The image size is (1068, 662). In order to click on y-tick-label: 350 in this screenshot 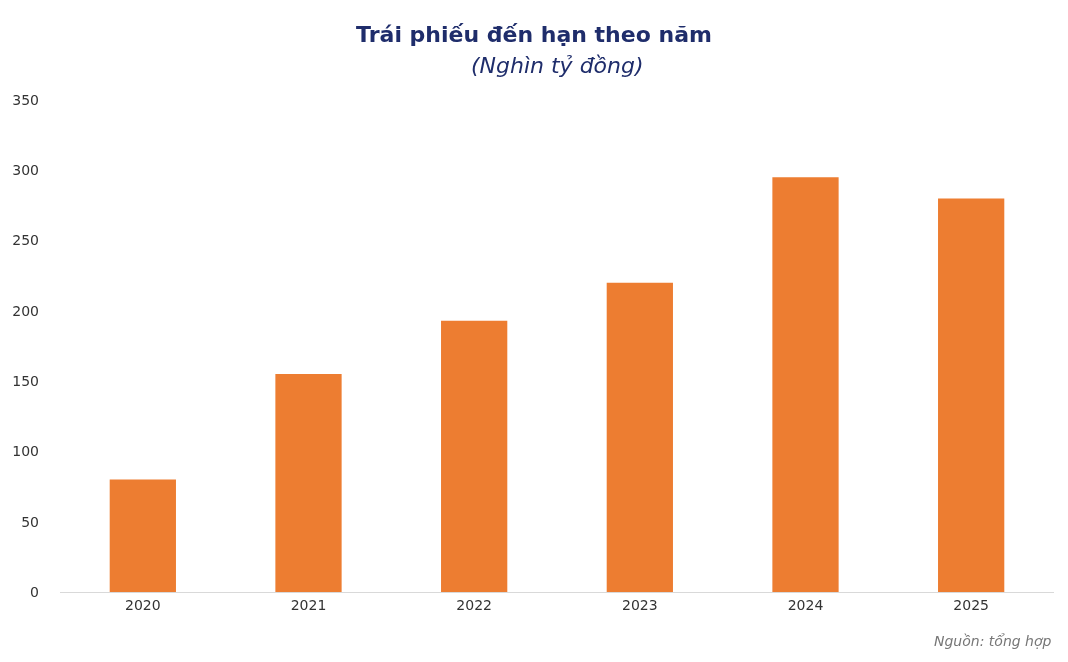, I will do `click(25, 99)`.